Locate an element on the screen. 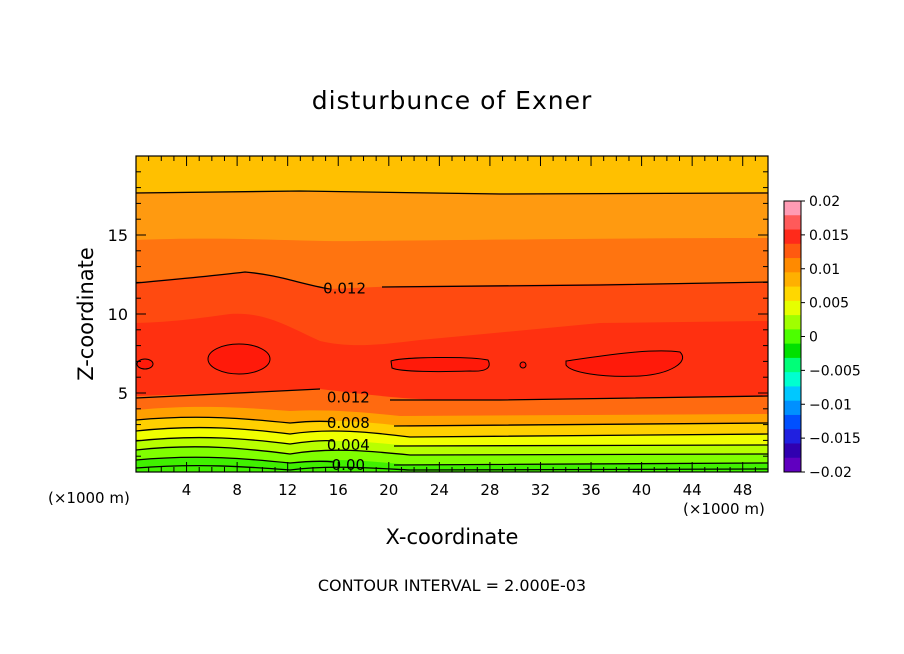 This screenshot has width=904, height=654. colorbar-tick-label: −0.02 is located at coordinates (830, 473).